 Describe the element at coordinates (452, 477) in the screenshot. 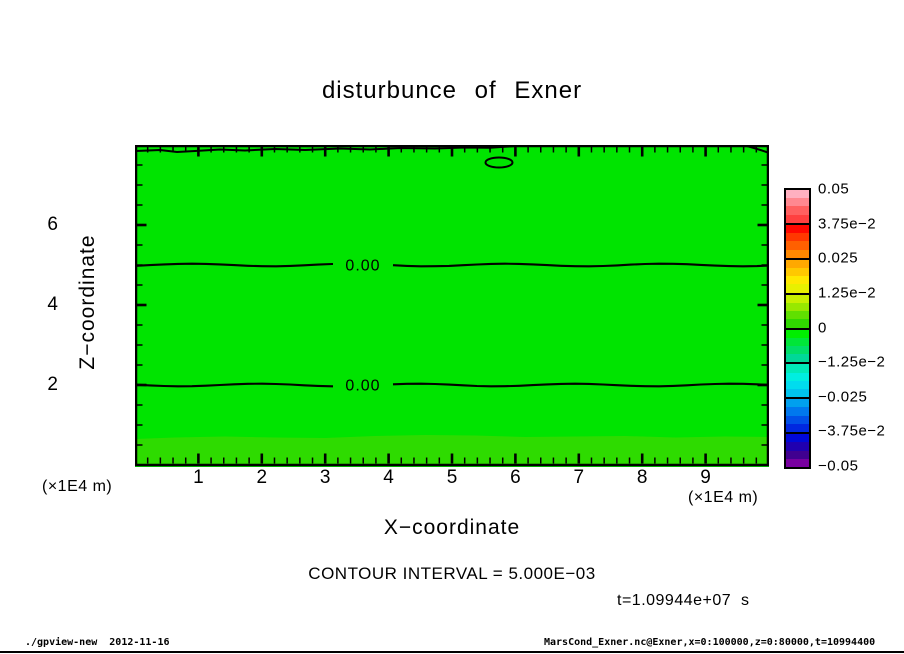

I see `x-tick-label: 5` at that location.